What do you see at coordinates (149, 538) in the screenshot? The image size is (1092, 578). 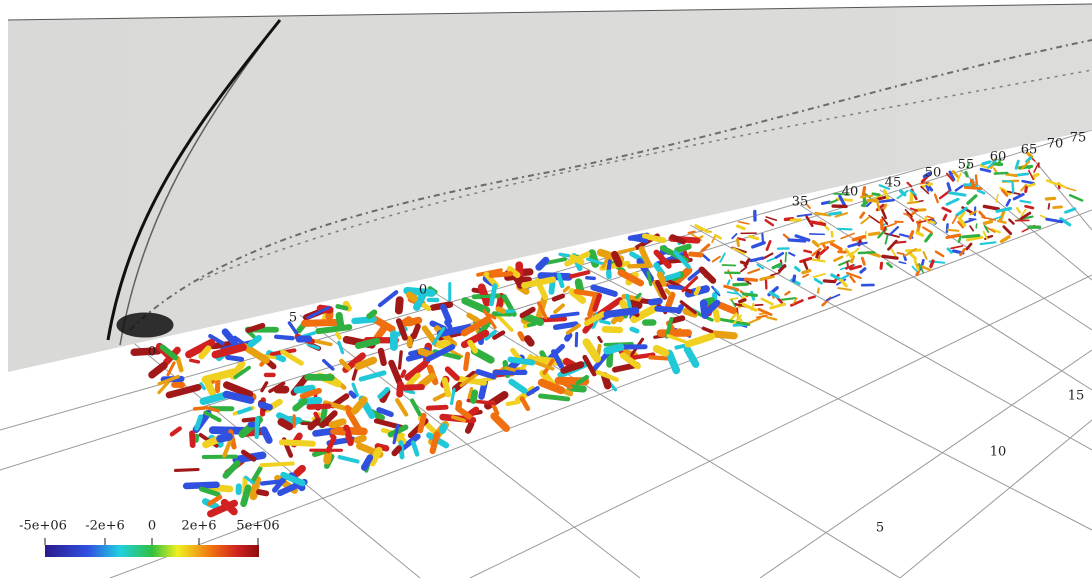 I see `colorbar: -5e+06 -2e+6 0 2e+6 5e+06` at bounding box center [149, 538].